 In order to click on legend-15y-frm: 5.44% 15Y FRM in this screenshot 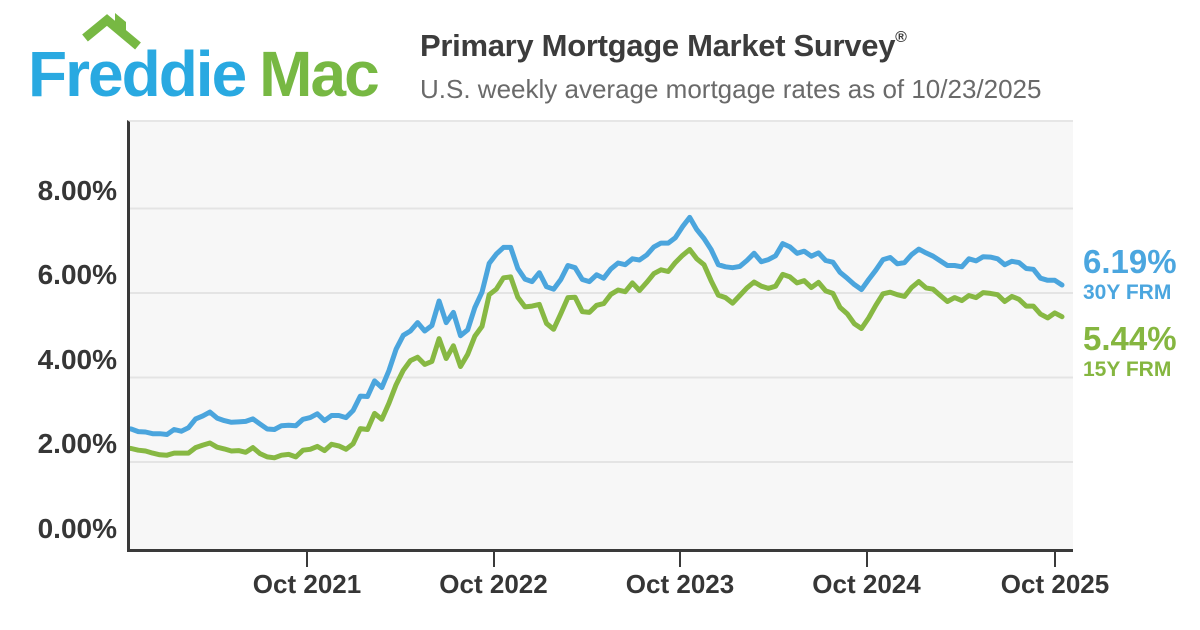, I will do `click(1130, 352)`.